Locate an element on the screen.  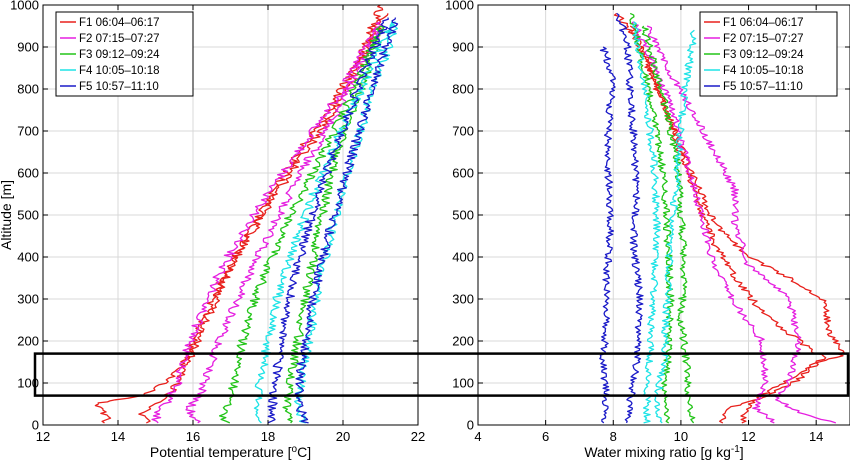
highlight-box is located at coordinates (441, 374).